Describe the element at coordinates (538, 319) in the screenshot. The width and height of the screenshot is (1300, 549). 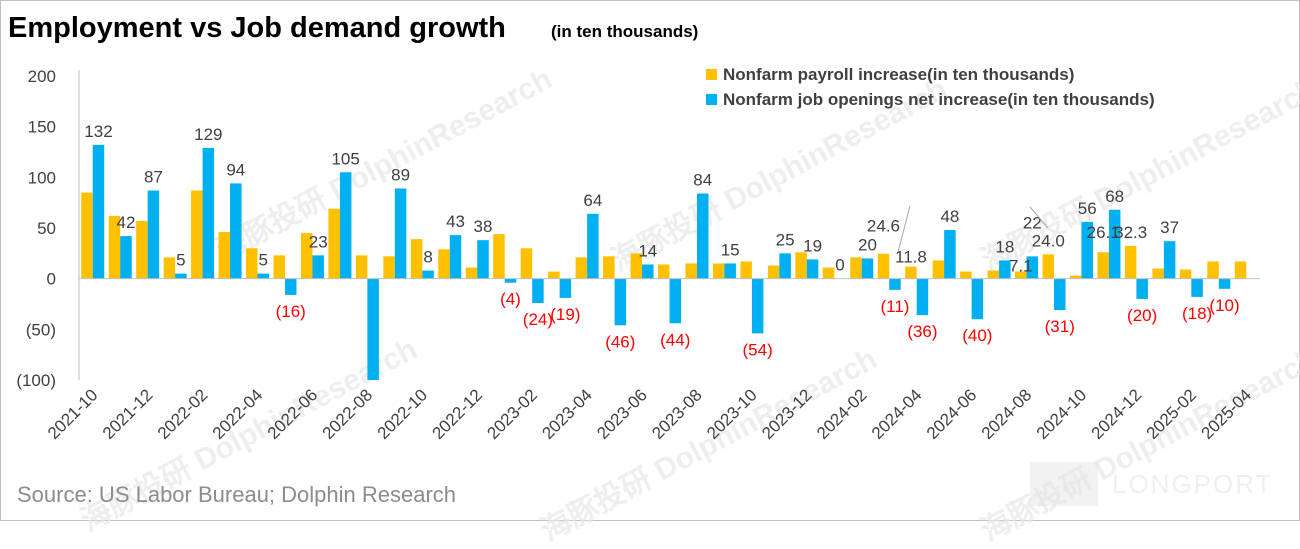
I see `data-label-negative: (24)` at that location.